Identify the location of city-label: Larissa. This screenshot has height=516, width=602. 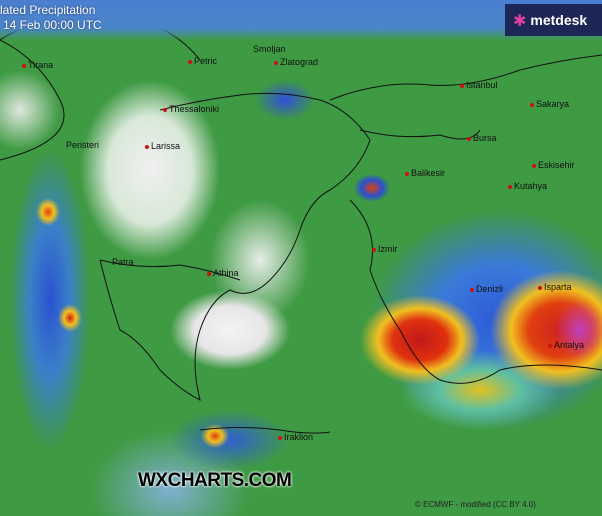
(162, 146).